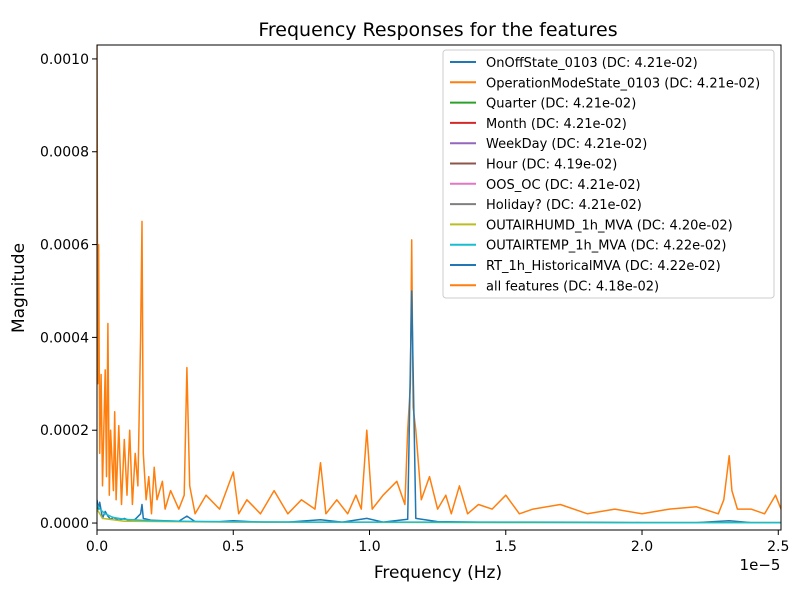 The image size is (800, 600). I want to click on legend-entry: OnOffState_0103 (DC: 4.21e-02), so click(592, 63).